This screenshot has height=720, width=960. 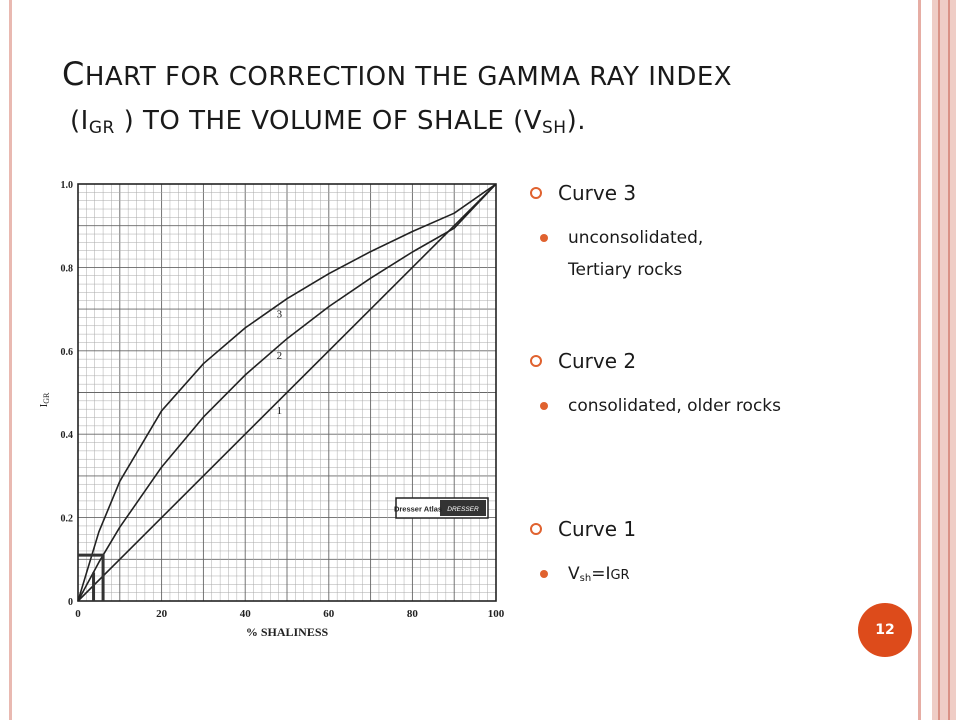 I want to click on dresser-atlas-logo: Dresser Atlas DRESSER, so click(x=441, y=508).